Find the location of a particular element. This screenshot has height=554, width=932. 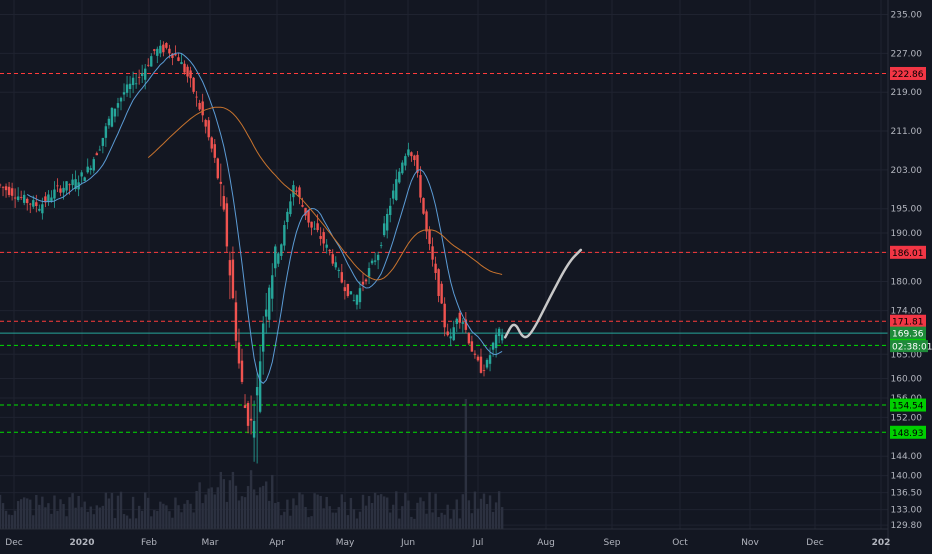

x-tick-label: Oct is located at coordinates (680, 543).